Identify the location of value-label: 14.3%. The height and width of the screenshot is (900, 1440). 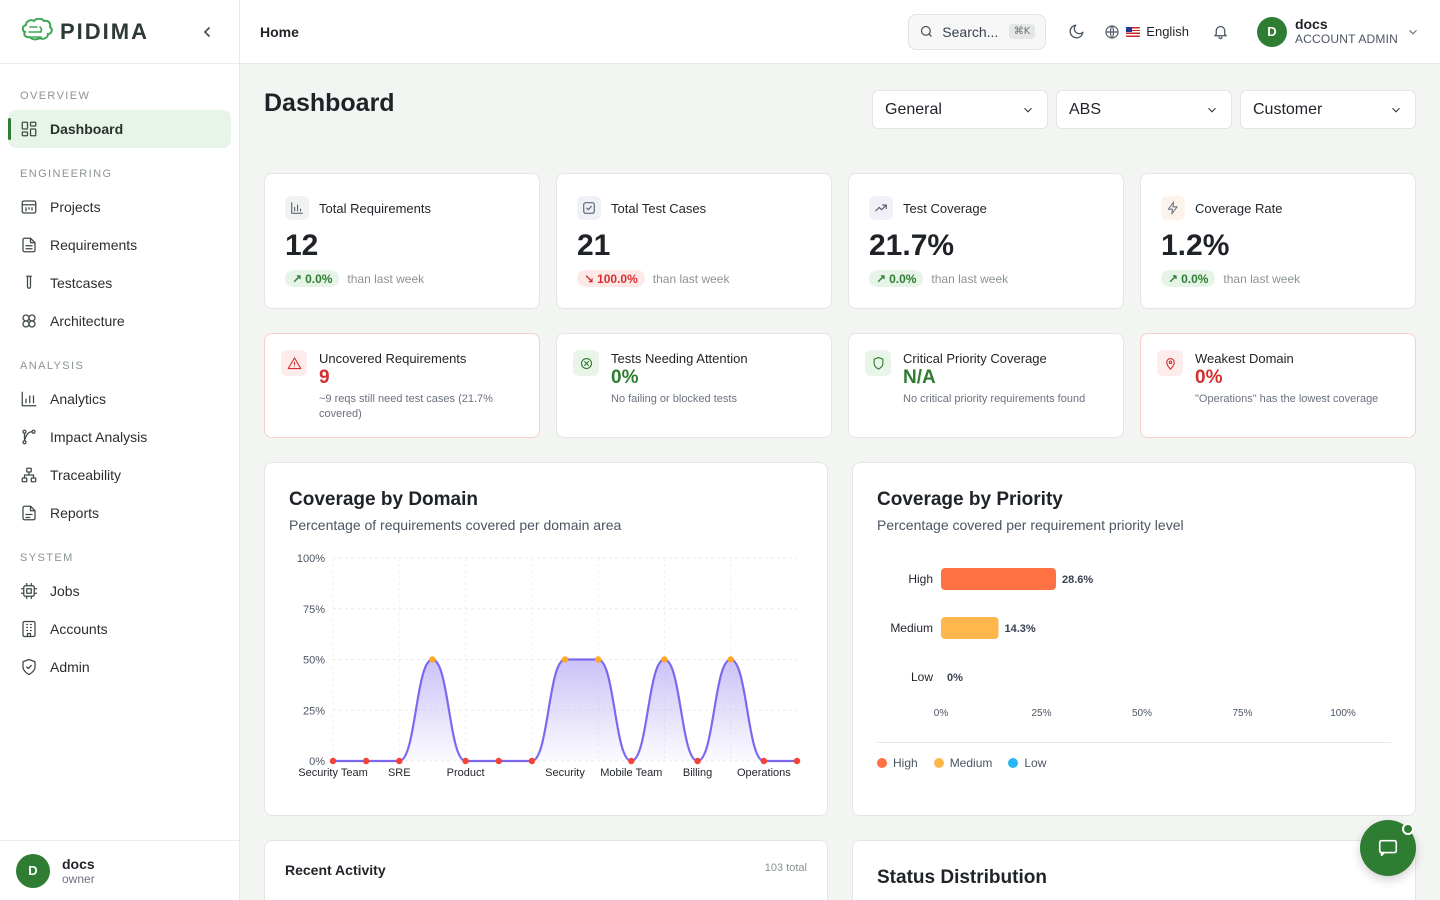
(1019, 629).